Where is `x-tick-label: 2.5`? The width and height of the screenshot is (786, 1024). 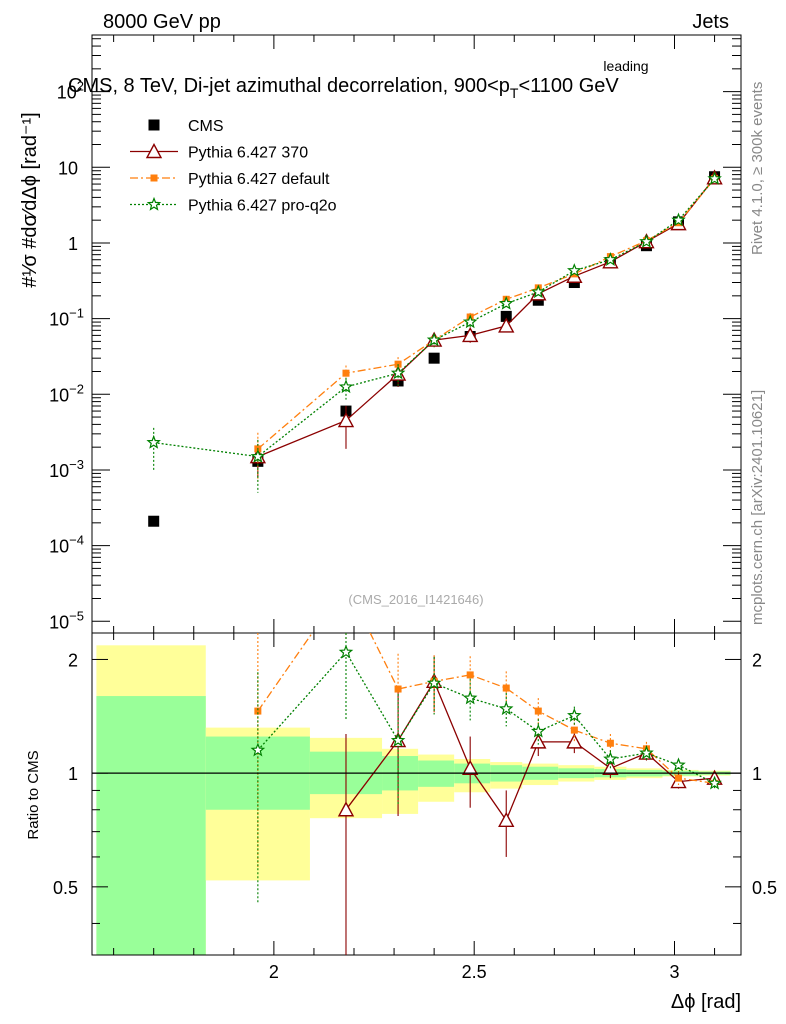
x-tick-label: 2.5 is located at coordinates (474, 972).